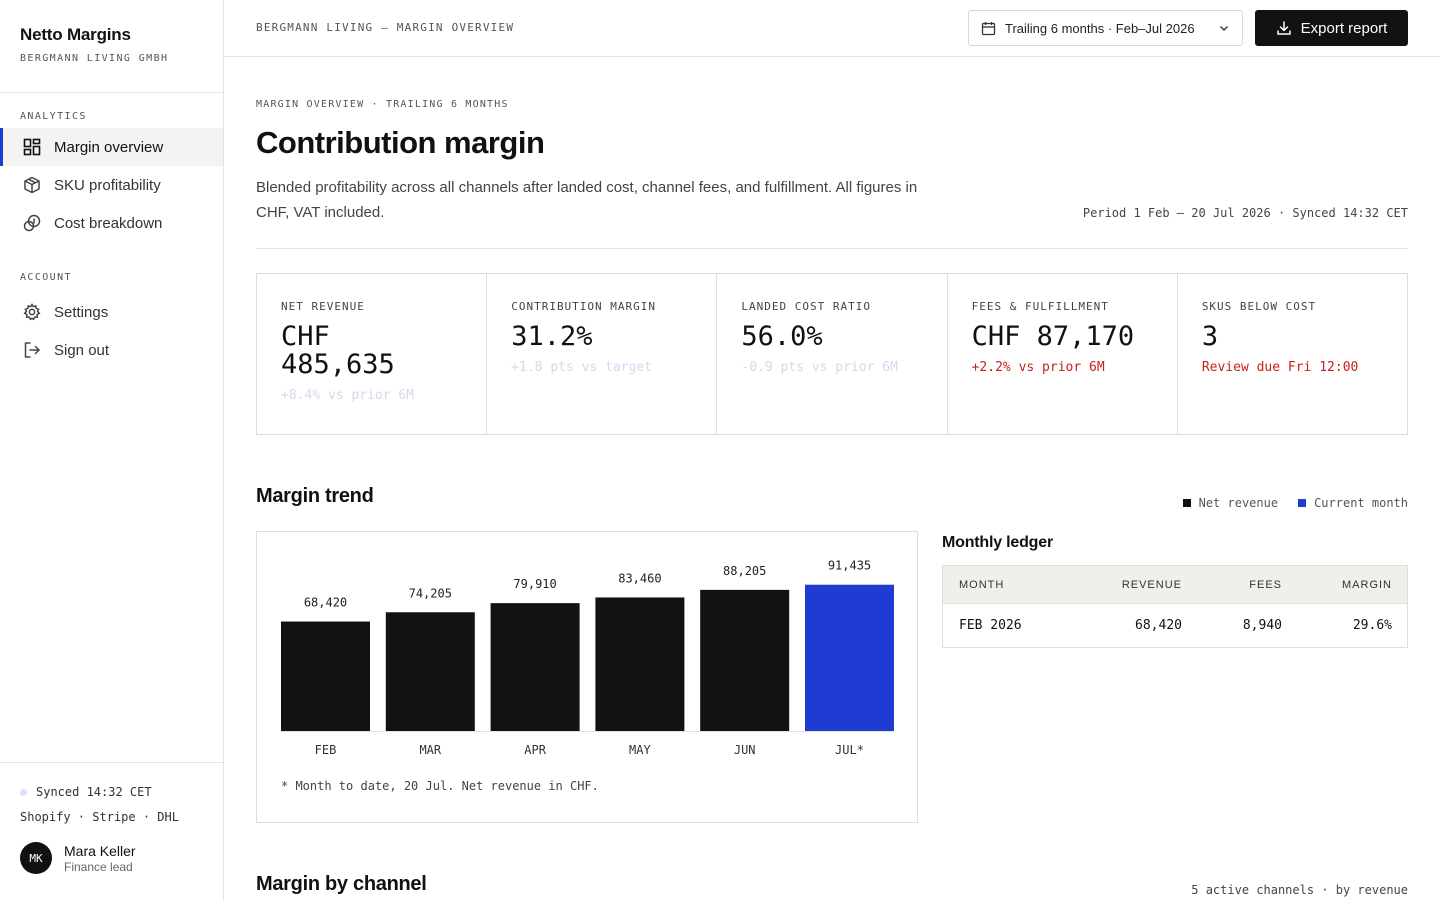  Describe the element at coordinates (94, 792) in the screenshot. I see `sync-text: Synced 14:32 CET` at that location.